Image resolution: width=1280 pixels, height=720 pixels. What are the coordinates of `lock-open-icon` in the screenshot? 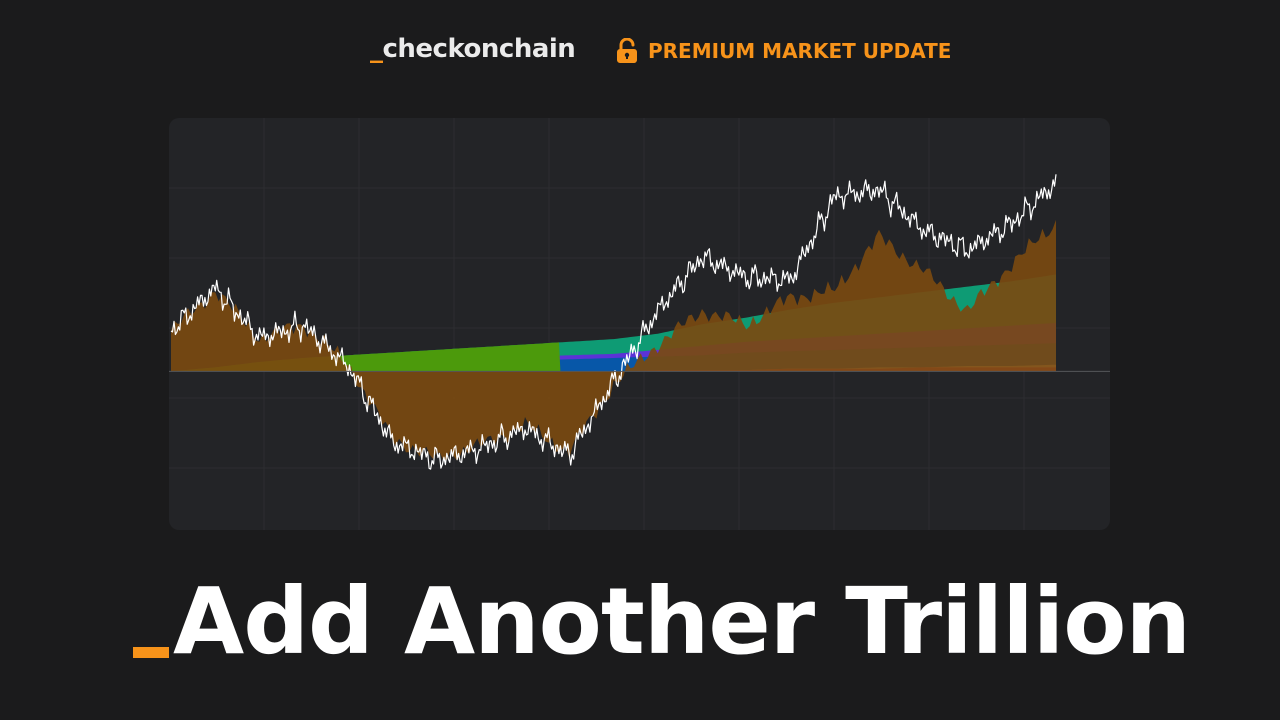 It's located at (627, 50).